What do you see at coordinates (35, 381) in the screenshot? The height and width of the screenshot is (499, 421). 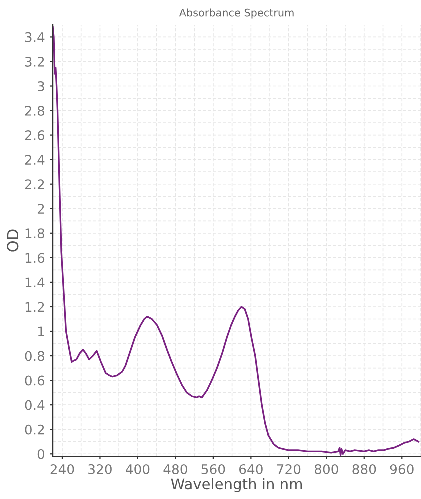 I see `y-tick-label: 0.6` at bounding box center [35, 381].